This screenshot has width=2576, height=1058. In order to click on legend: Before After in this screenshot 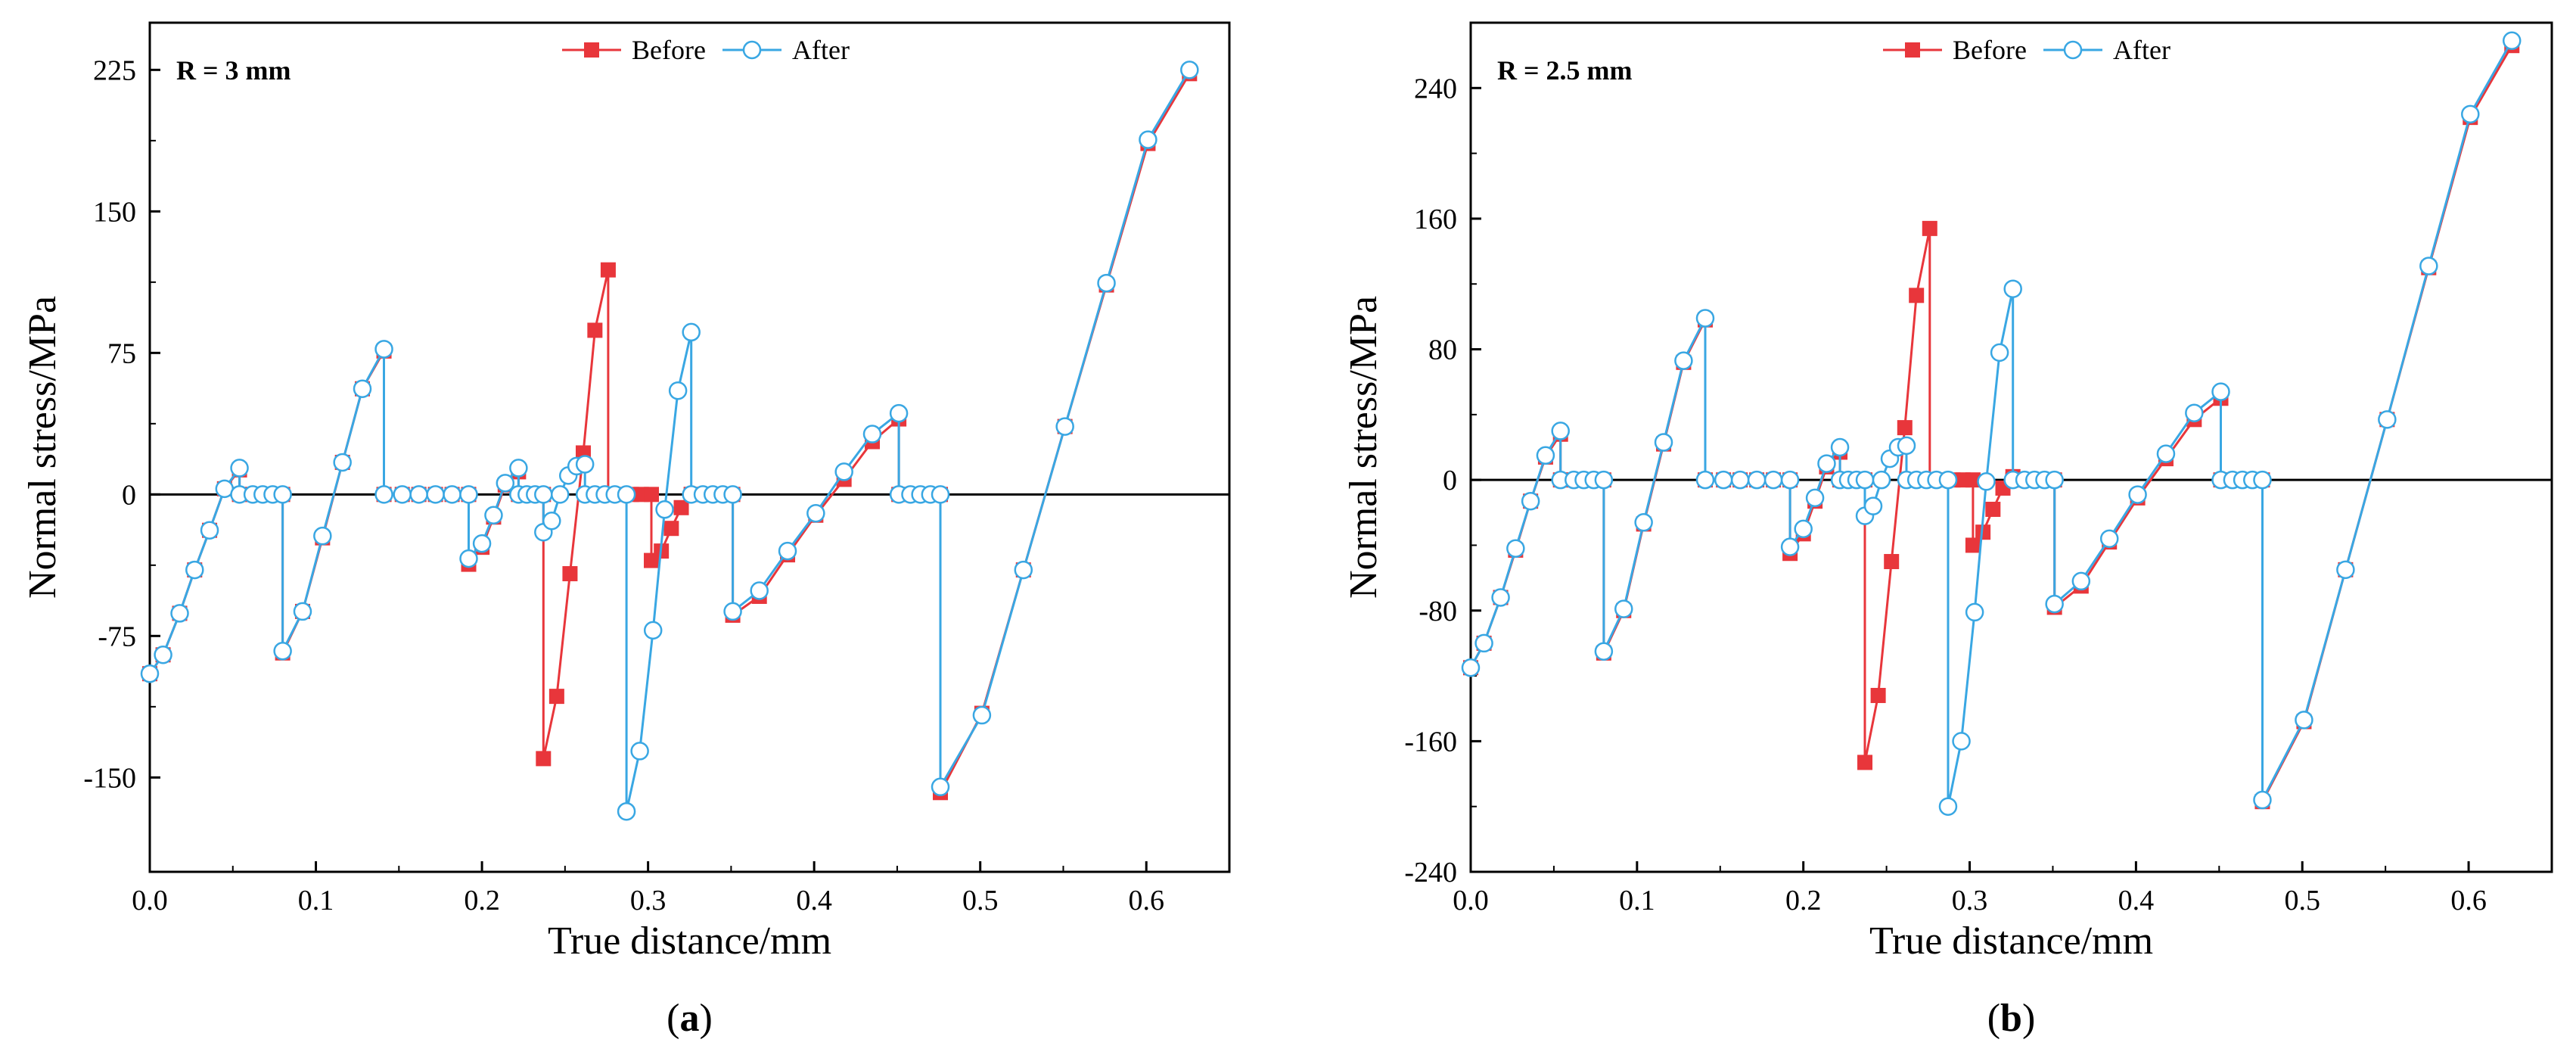, I will do `click(706, 50)`.